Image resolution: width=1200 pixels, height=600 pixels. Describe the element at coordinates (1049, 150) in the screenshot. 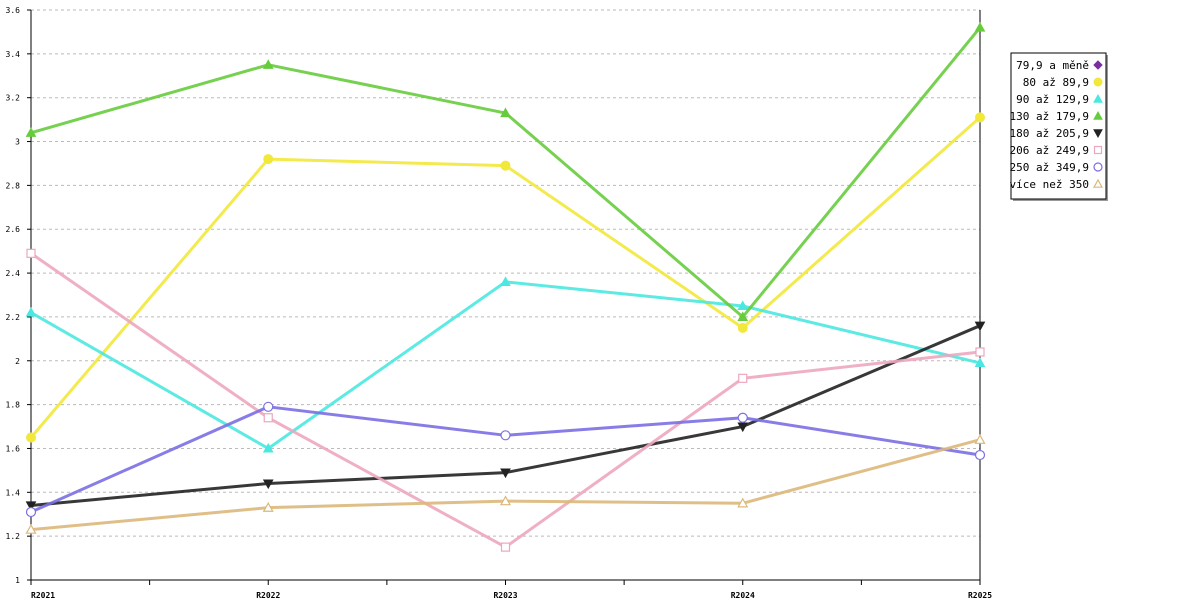

I see `legend-label: 206 až 249,9` at that location.